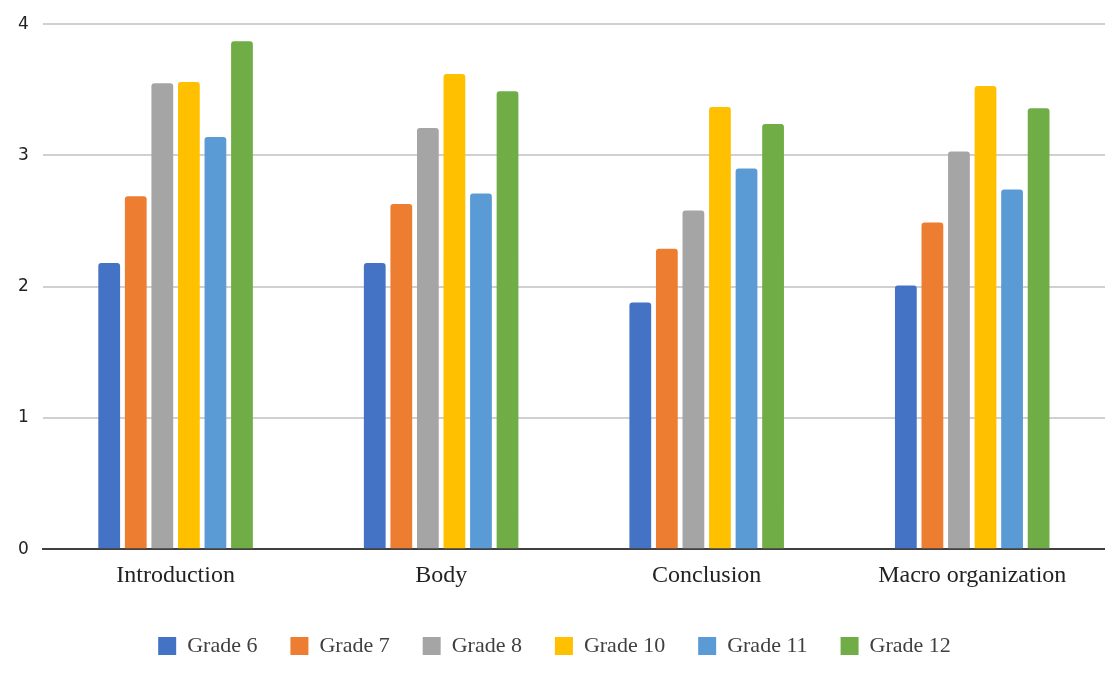  What do you see at coordinates (222, 644) in the screenshot?
I see `legend-label: Grade 6` at bounding box center [222, 644].